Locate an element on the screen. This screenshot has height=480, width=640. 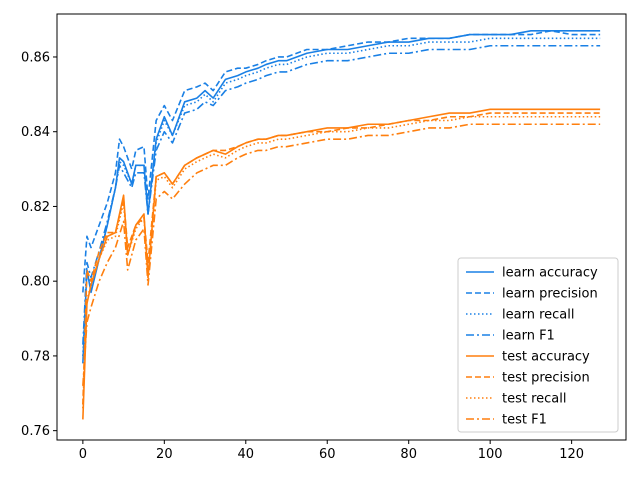
y-tick-label: 0.78 is located at coordinates (35, 356).